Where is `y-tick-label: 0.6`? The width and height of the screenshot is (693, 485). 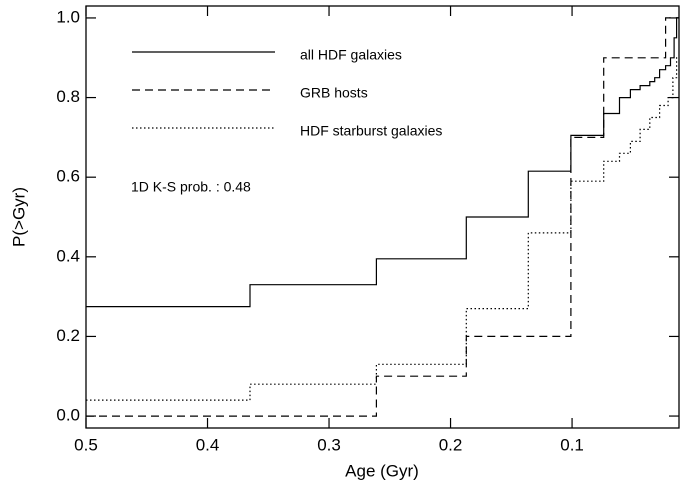
y-tick-label: 0.6 is located at coordinates (68, 176).